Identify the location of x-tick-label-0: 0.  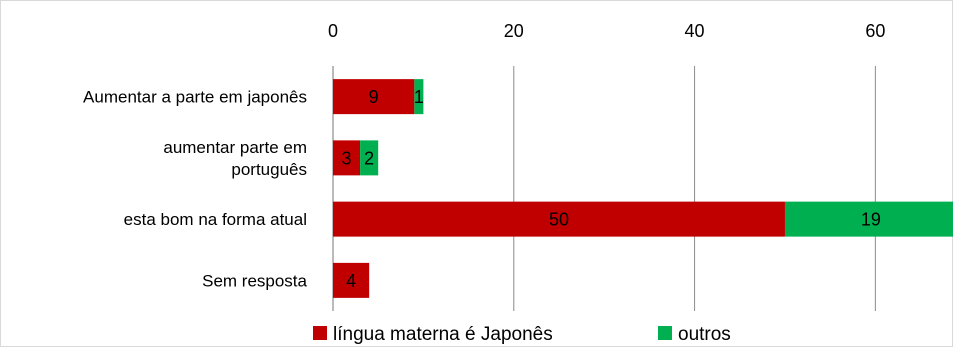
(333, 31).